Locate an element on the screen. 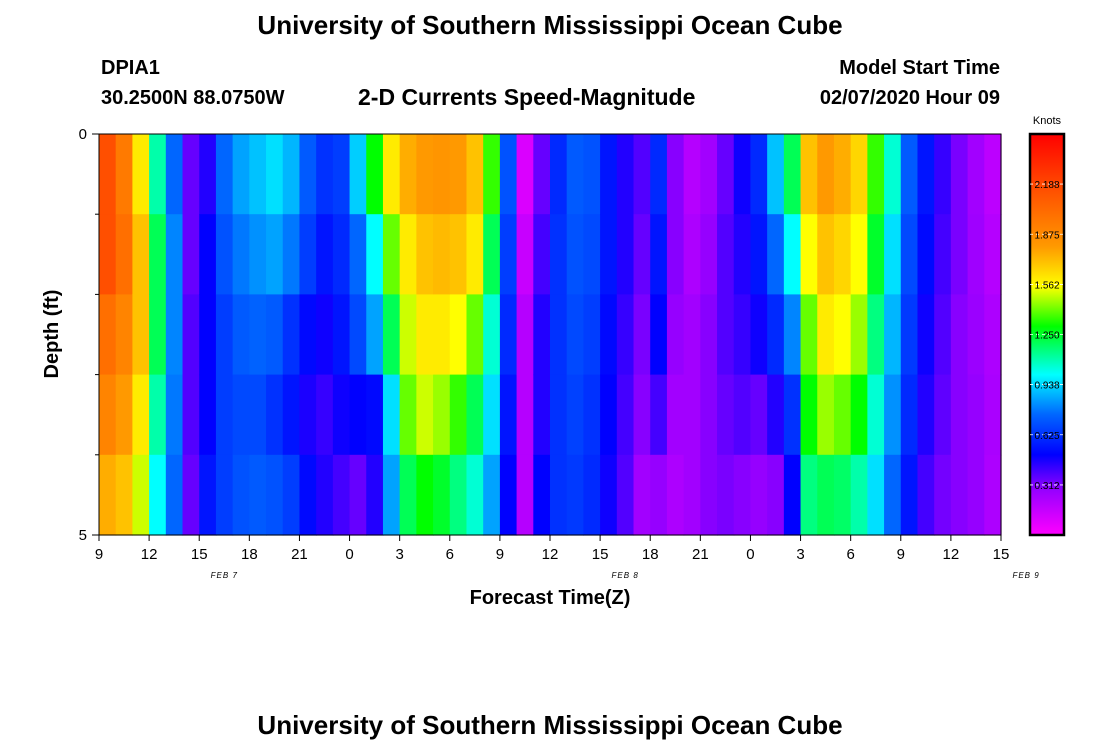 The width and height of the screenshot is (1100, 750). day-labels: FEB 7 FEB 8 FEB 9 is located at coordinates (625, 575).